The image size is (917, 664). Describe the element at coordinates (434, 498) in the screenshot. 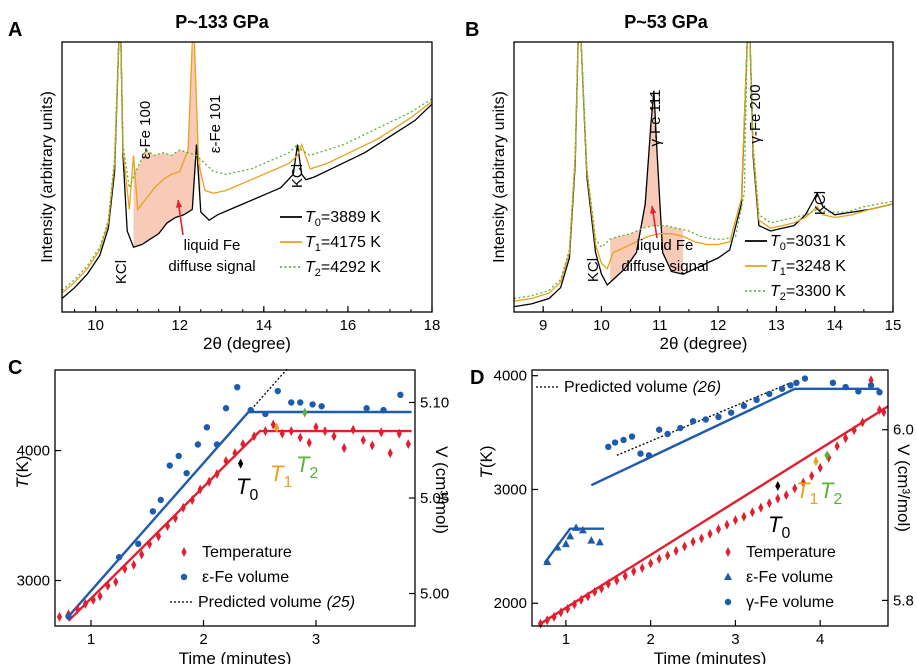

I see `y-right-tick-label: 5.05` at that location.